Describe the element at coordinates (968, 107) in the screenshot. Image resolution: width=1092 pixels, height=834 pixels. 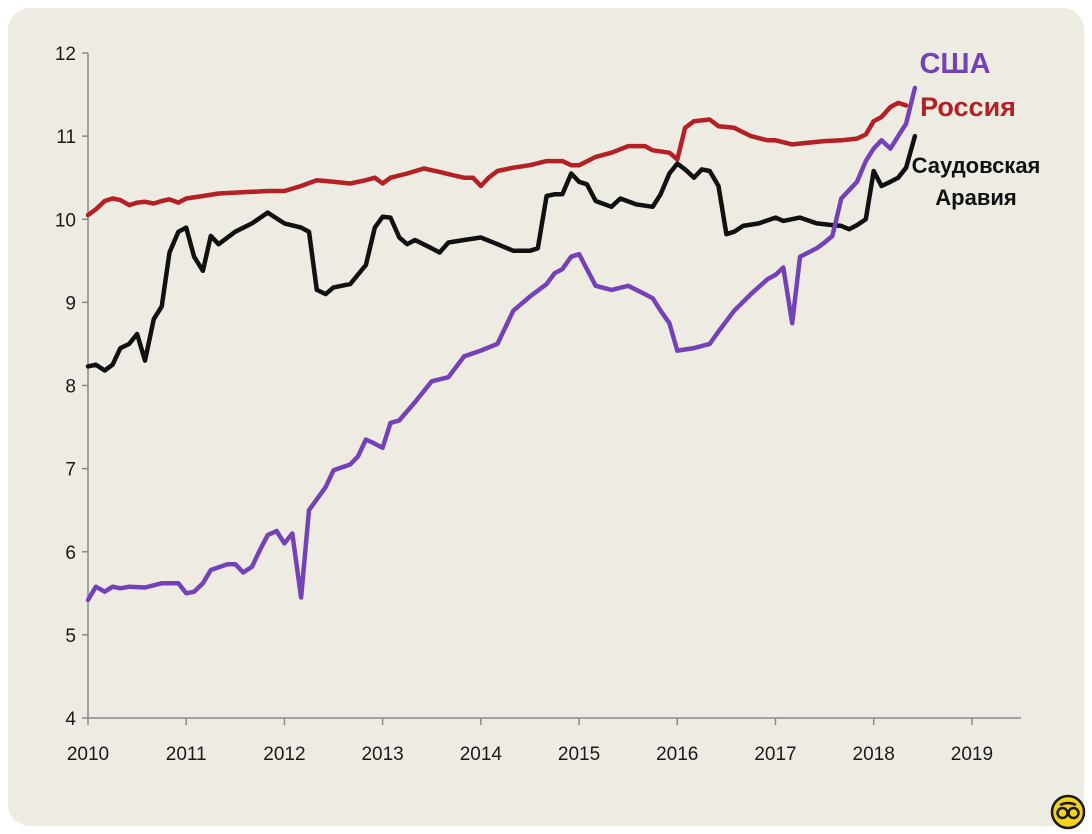
I see `series-label-russia: Россия` at that location.